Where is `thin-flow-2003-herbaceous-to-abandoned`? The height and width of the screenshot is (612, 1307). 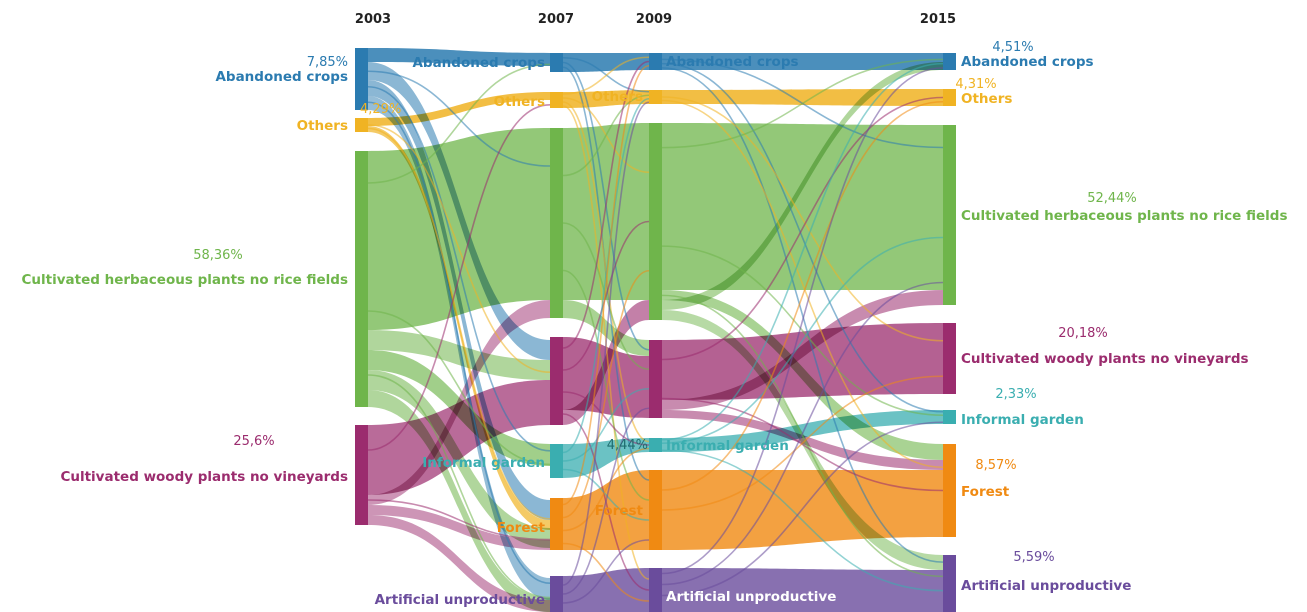 thin-flow-2003-herbaceous-to-abandoned is located at coordinates (459, 123).